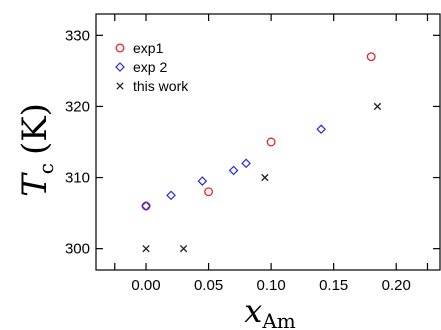 This screenshot has width=441, height=330. Describe the element at coordinates (145, 285) in the screenshot. I see `x-tick-label: 0.00` at that location.